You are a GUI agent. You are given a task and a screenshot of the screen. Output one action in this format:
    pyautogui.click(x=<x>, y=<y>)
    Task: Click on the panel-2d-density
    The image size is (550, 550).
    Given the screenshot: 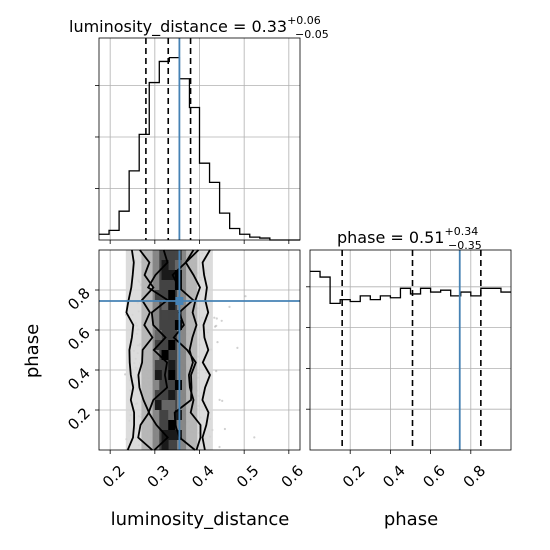 What is the action you would take?
    pyautogui.click(x=197, y=351)
    